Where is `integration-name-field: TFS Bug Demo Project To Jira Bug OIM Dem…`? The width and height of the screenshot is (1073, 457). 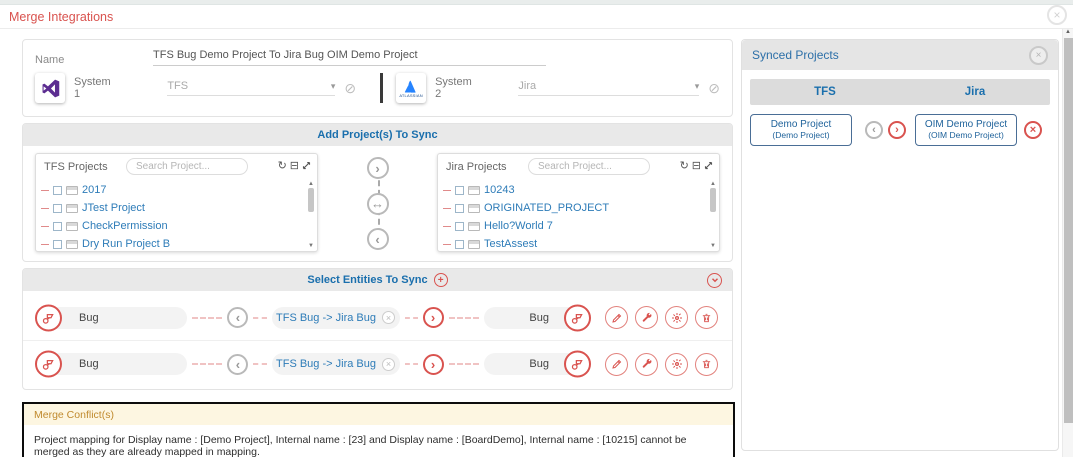 integration-name-field: TFS Bug Demo Project To Jira Bug OIM Dem… is located at coordinates (349, 57).